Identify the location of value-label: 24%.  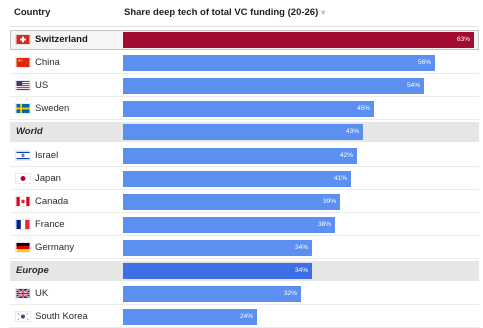
(246, 317).